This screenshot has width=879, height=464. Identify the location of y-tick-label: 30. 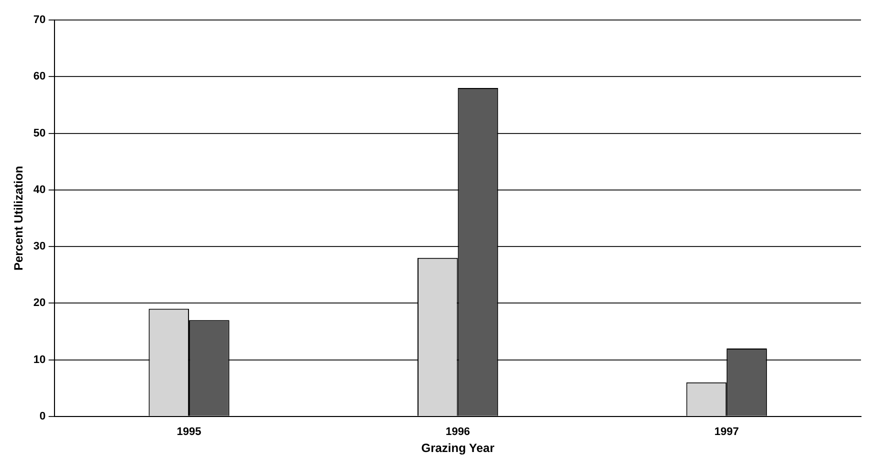
(39, 246).